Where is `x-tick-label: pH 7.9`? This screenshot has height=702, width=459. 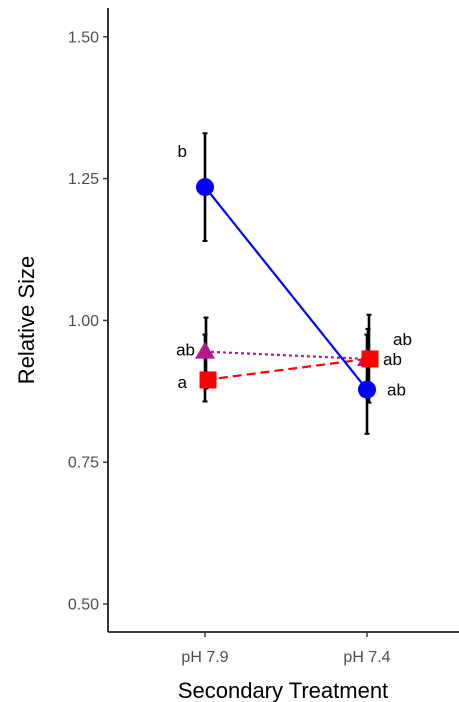
x-tick-label: pH 7.9 is located at coordinates (204, 657).